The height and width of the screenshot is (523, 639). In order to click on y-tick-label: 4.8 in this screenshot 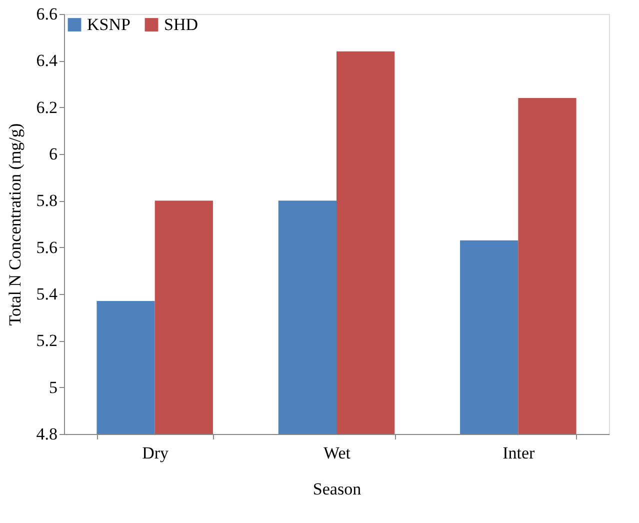, I will do `click(47, 434)`.